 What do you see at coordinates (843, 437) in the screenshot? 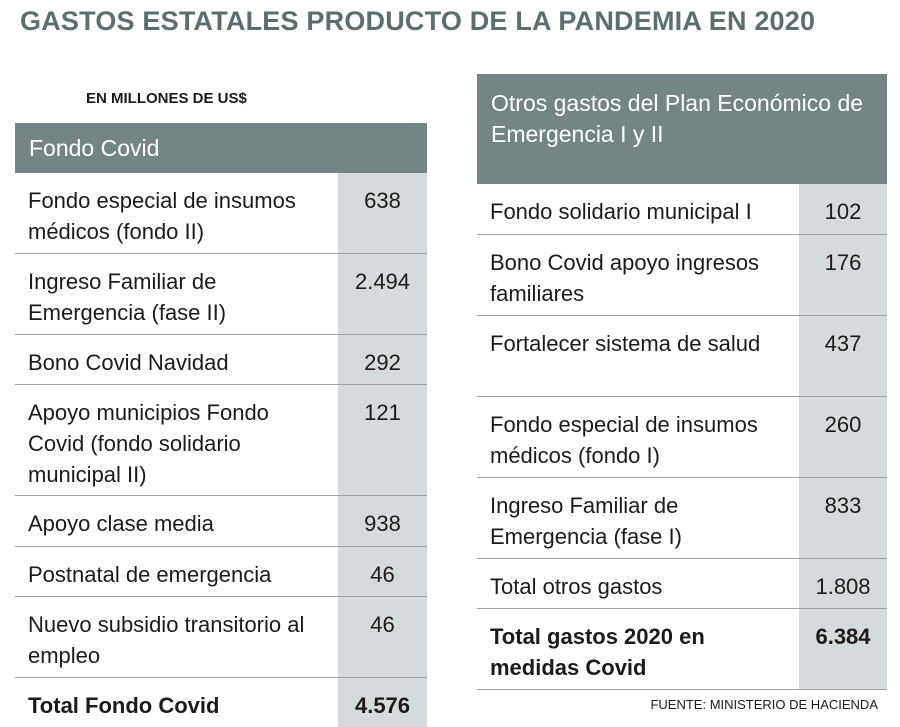
I see `row-value: 260` at bounding box center [843, 437].